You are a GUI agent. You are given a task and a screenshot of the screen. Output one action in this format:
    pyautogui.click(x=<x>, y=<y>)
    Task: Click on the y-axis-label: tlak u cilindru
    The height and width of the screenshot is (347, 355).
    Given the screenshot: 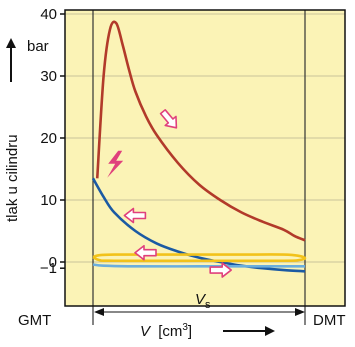 What is the action you would take?
    pyautogui.click(x=12, y=178)
    